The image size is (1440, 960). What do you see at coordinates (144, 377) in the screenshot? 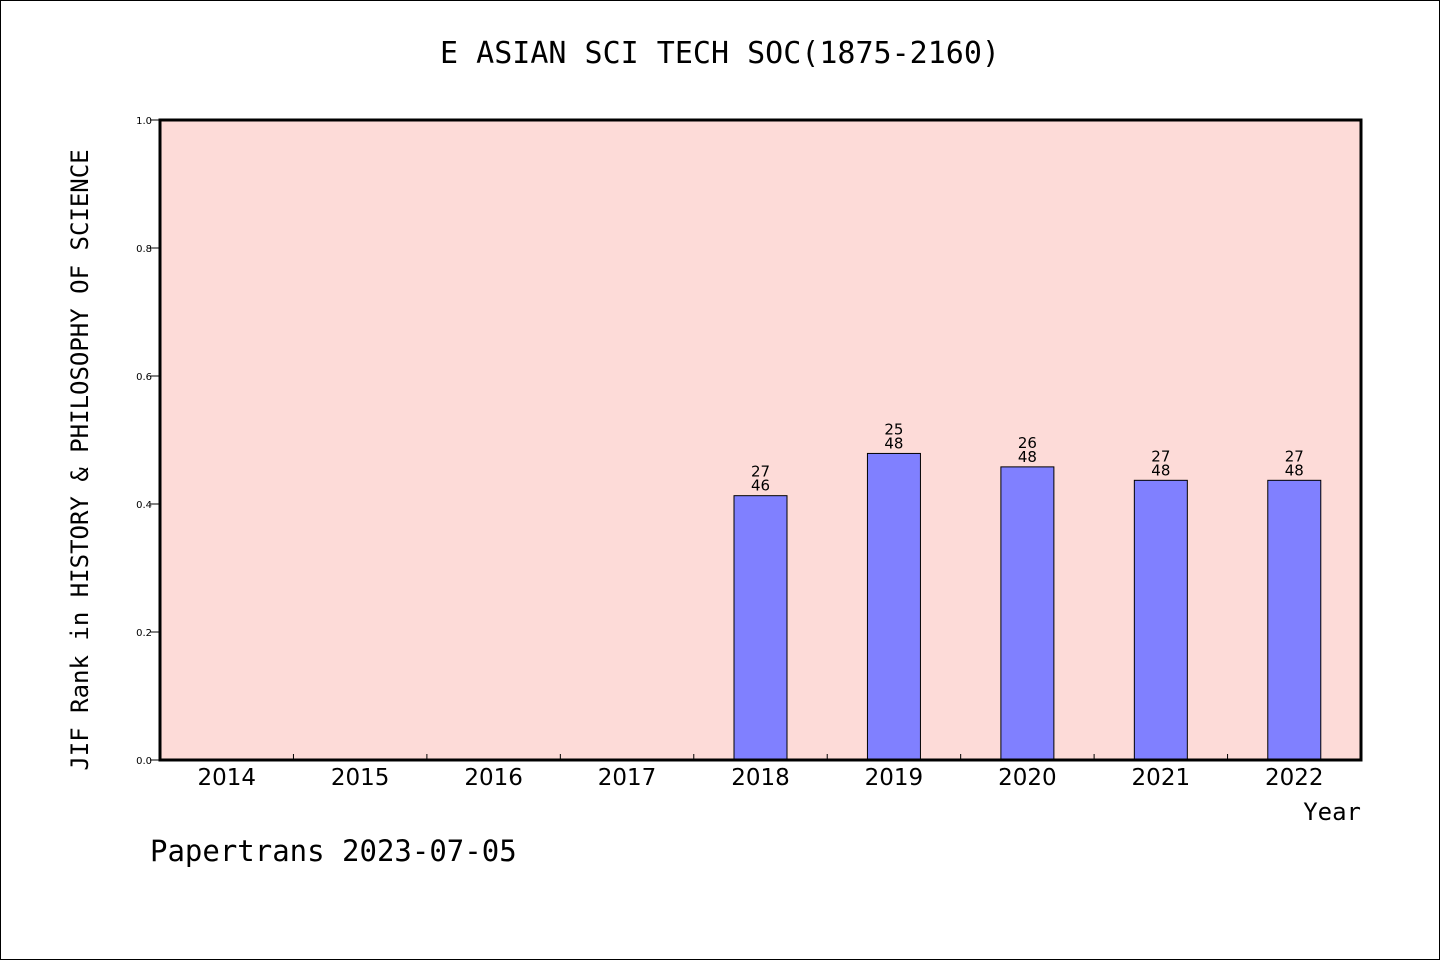
I see `y-tick-label: 0.6` at bounding box center [144, 377].